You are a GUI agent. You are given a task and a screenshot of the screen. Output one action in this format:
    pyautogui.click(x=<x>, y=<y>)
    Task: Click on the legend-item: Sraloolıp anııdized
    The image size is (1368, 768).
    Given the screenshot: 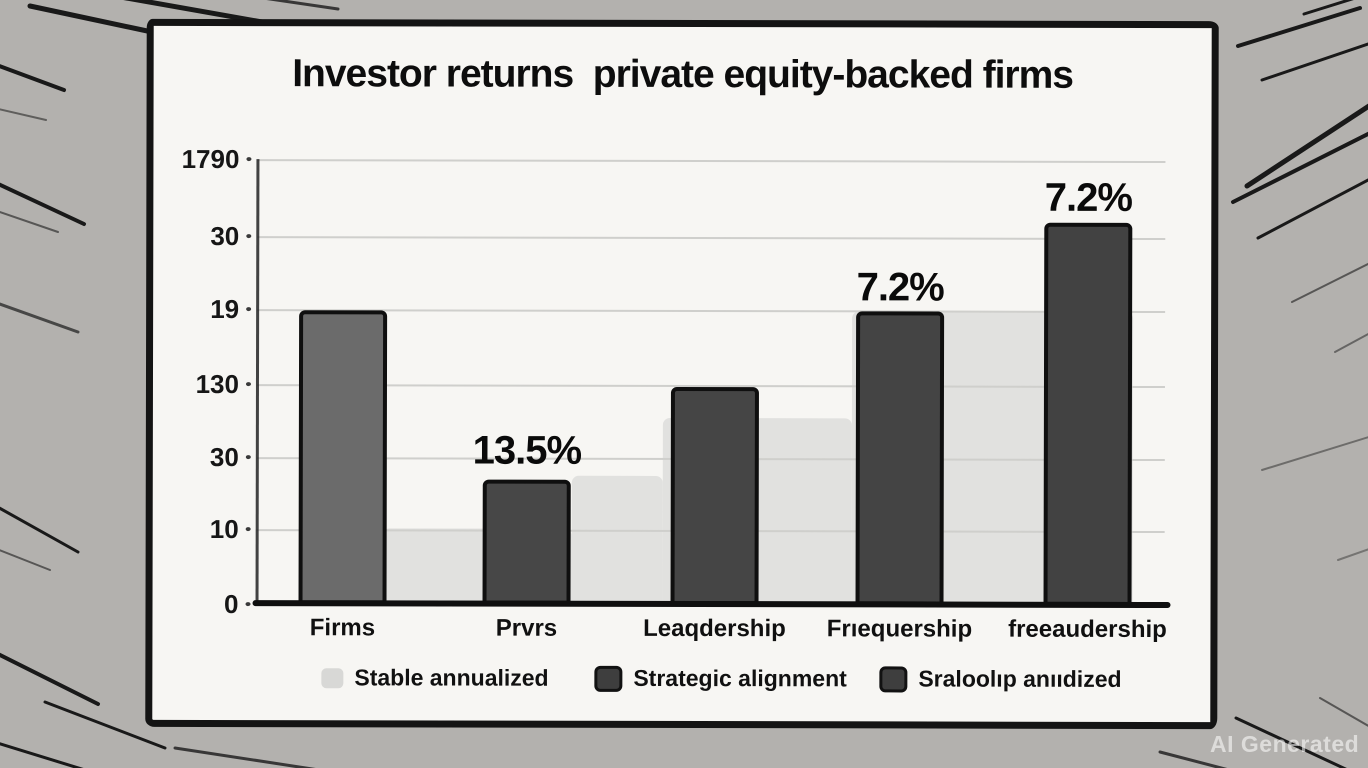 What is the action you would take?
    pyautogui.click(x=1000, y=679)
    